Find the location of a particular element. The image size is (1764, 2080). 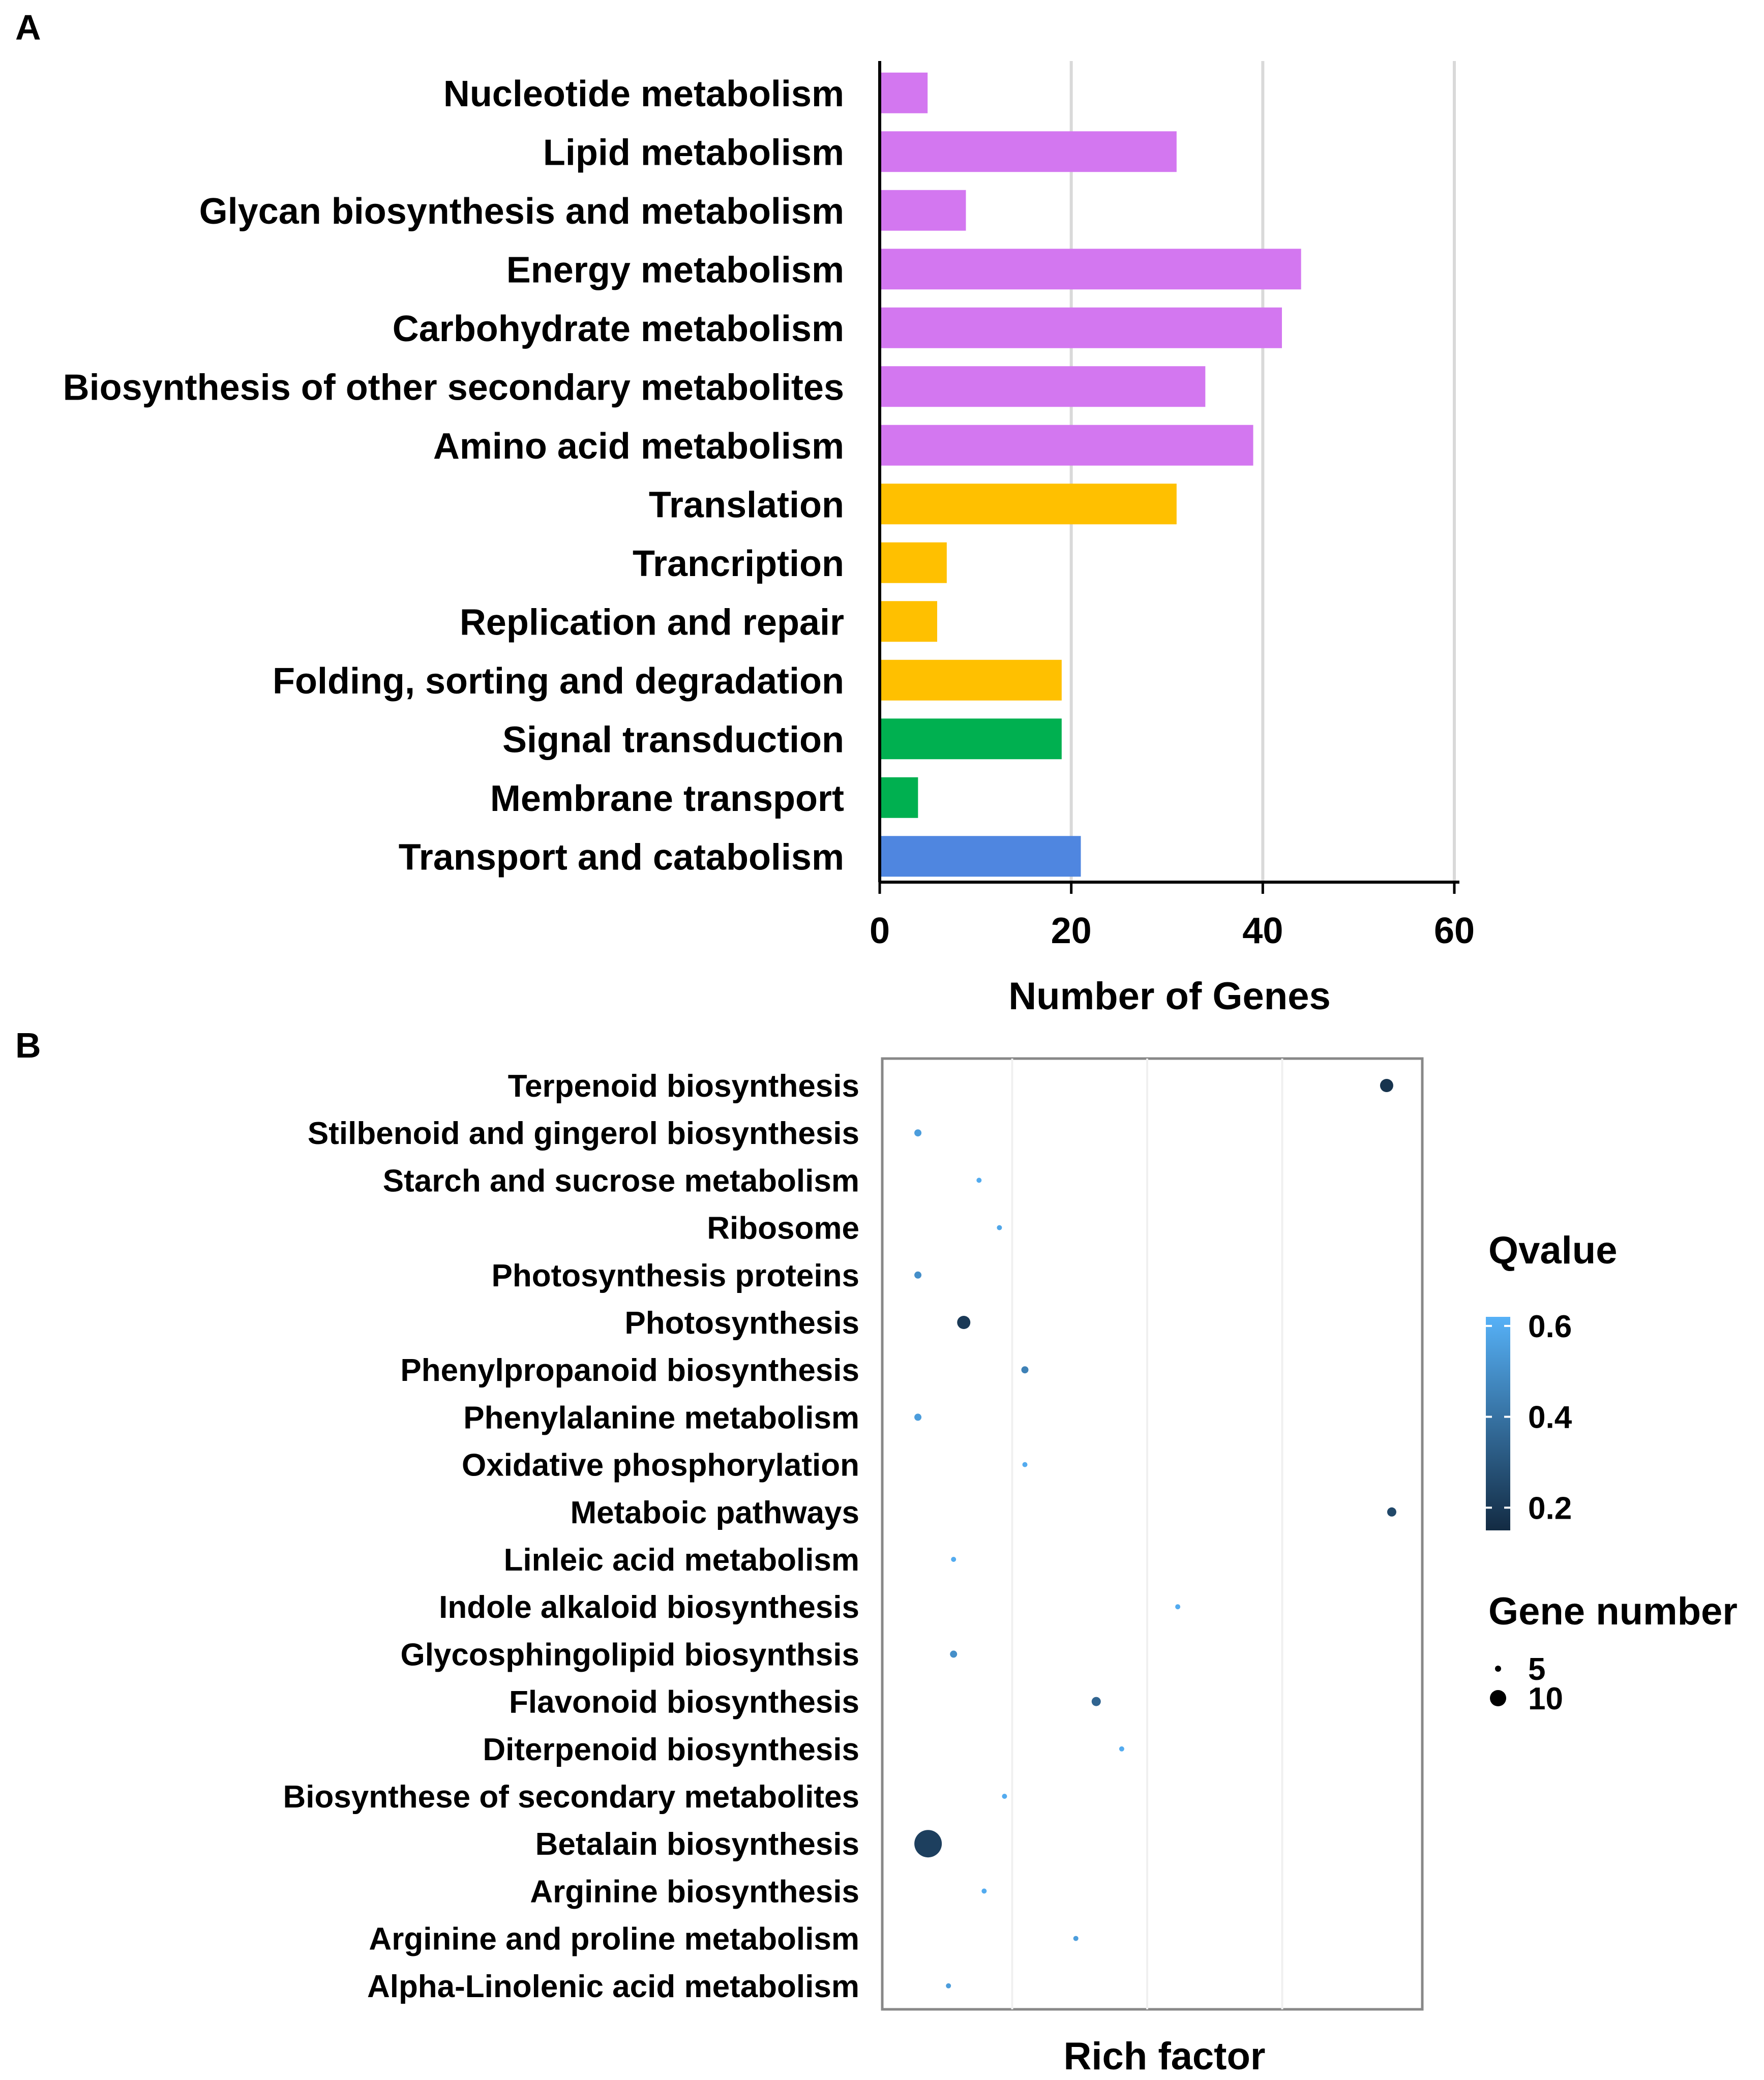

b-category-label: Oxidative phosphorylation is located at coordinates (660, 1466).